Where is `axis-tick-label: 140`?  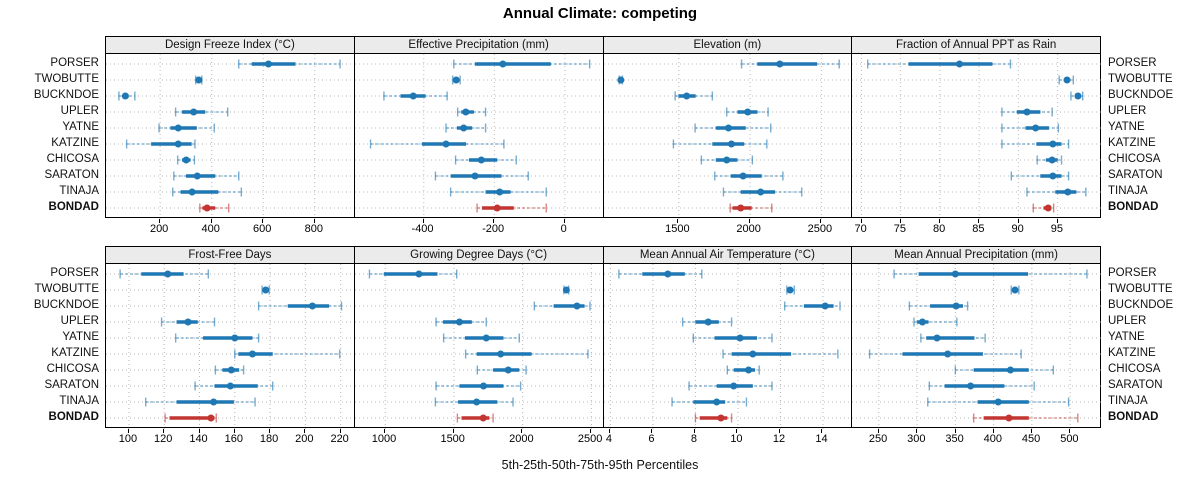
axis-tick-label: 140 is located at coordinates (198, 439).